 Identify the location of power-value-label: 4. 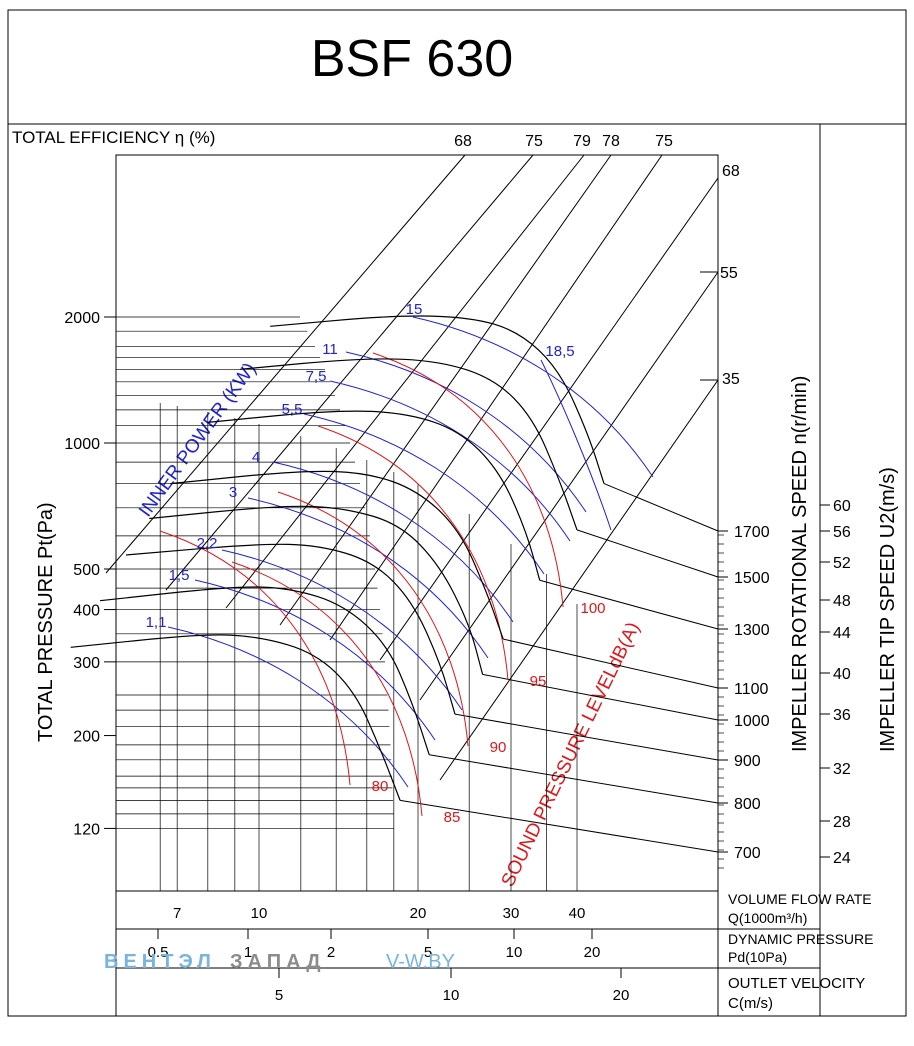
(256, 457).